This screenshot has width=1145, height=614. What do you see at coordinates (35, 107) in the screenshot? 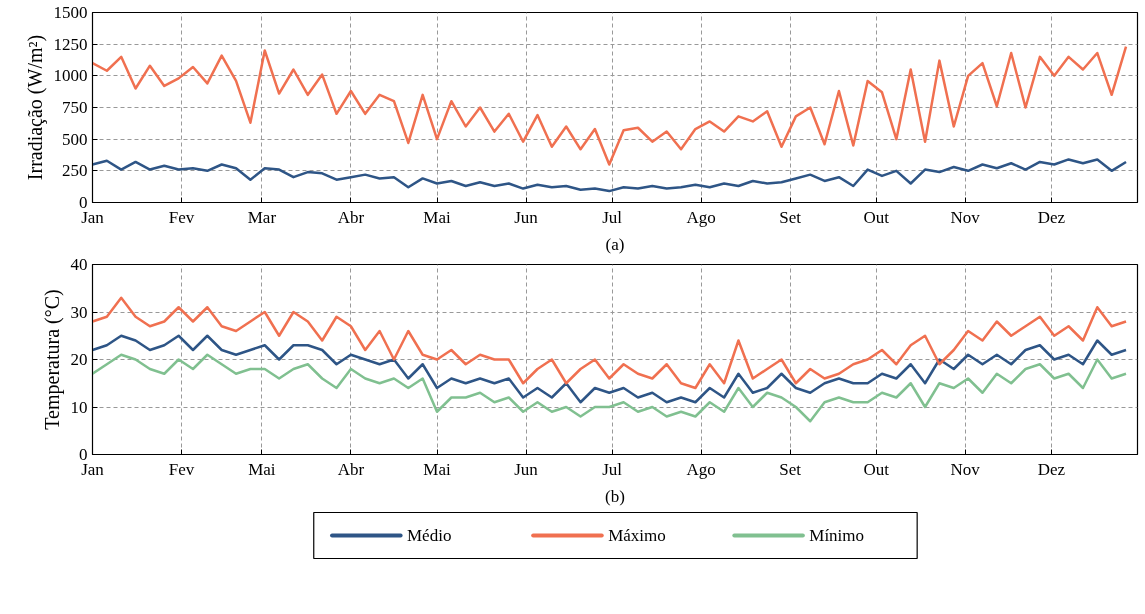
I see `y-axis-title: Irradiação (W/m²)` at bounding box center [35, 107].